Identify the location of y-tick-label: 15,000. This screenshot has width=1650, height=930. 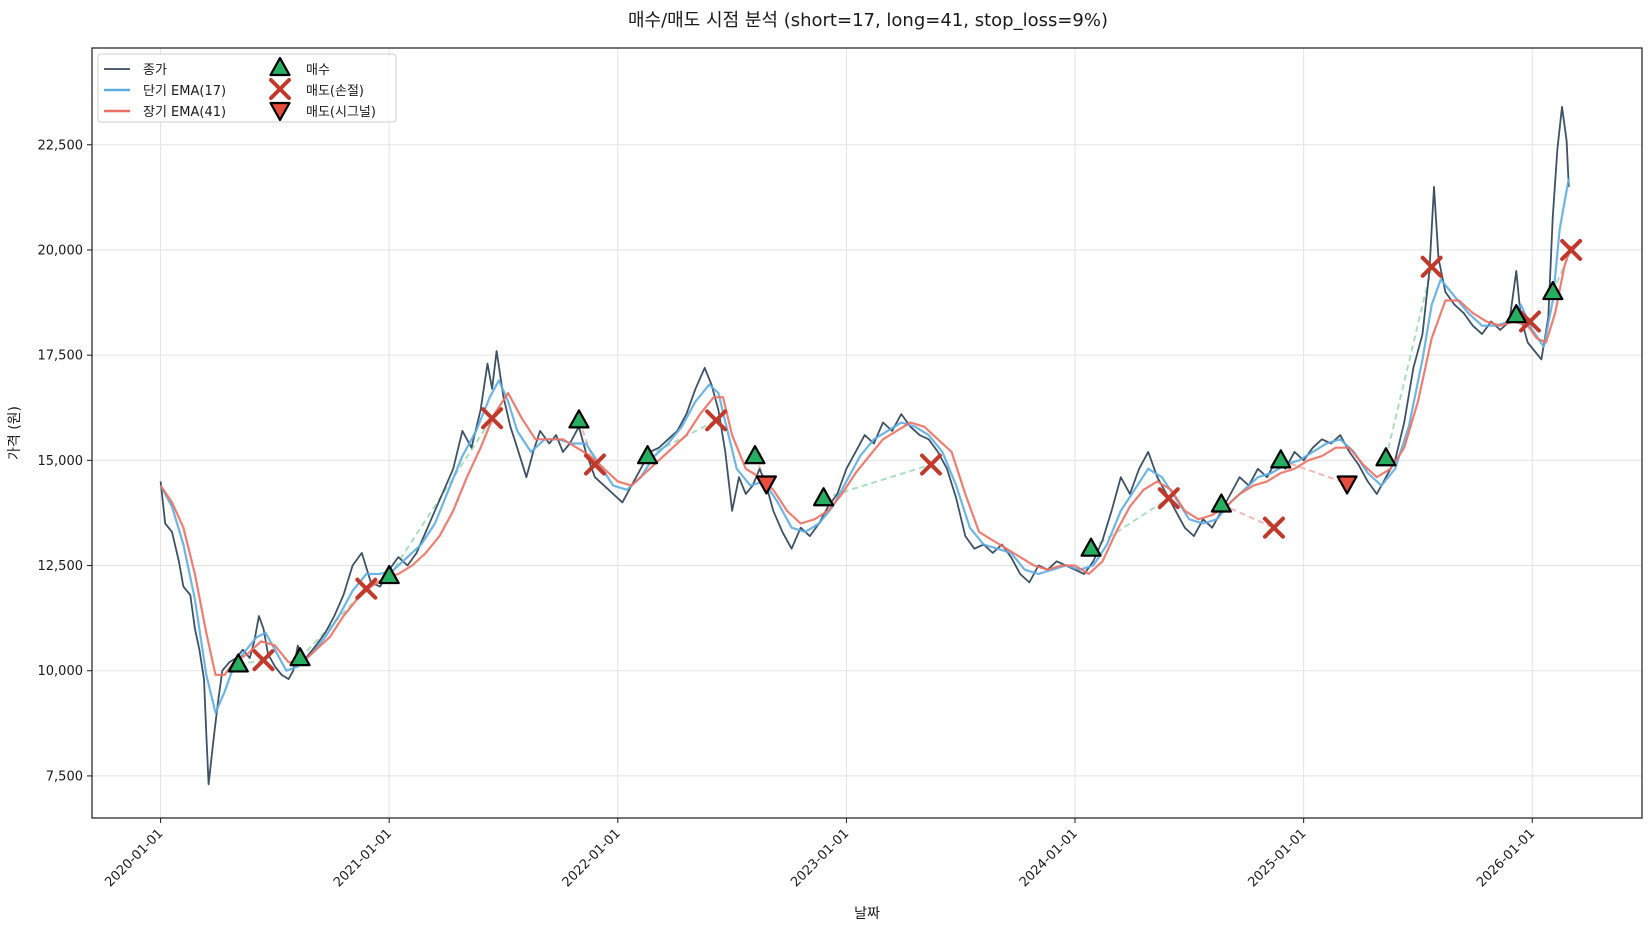
(61, 461).